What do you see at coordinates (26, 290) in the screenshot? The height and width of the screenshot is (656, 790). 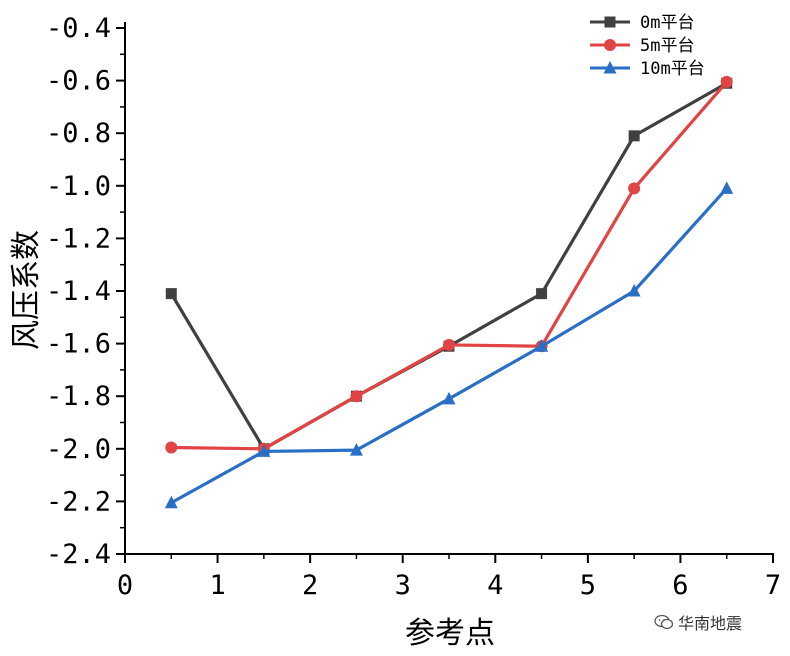 I see `y-axis-title: 风压系数` at bounding box center [26, 290].